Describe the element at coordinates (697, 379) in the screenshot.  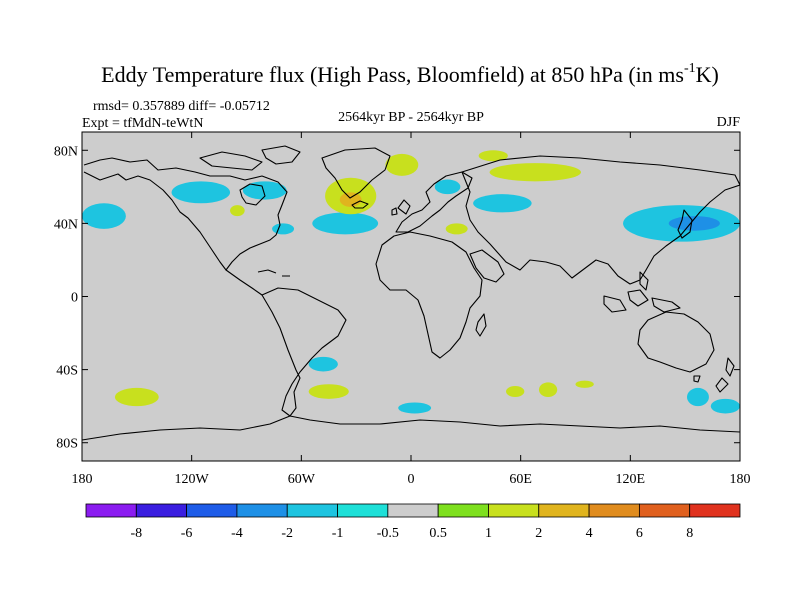
I see `coast-tasmania` at that location.